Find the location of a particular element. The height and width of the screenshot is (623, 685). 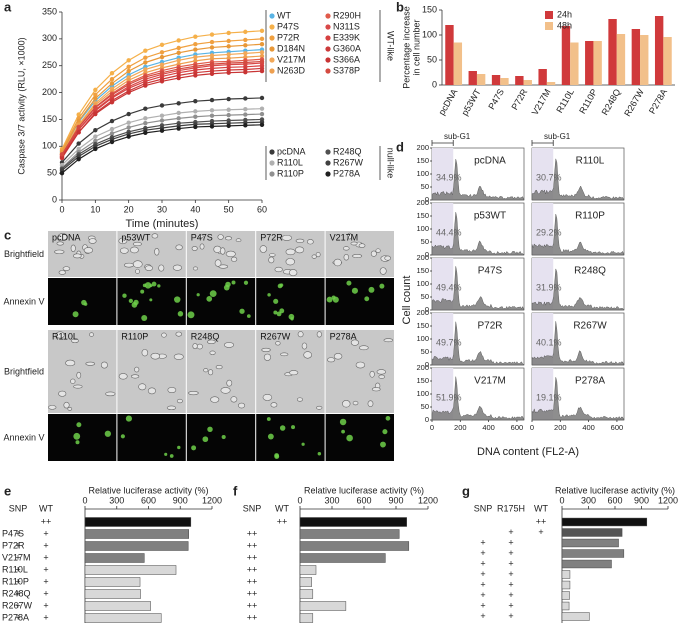

x-tick-label: 300 is located at coordinates (116, 500).